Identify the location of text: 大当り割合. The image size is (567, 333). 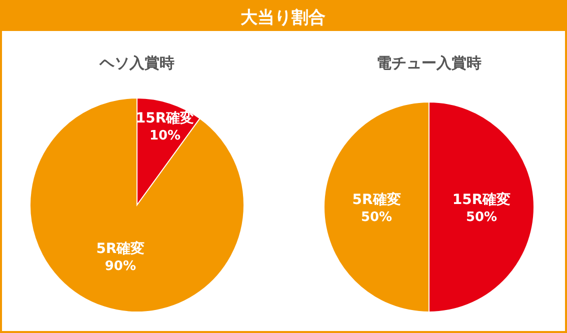
(283, 18).